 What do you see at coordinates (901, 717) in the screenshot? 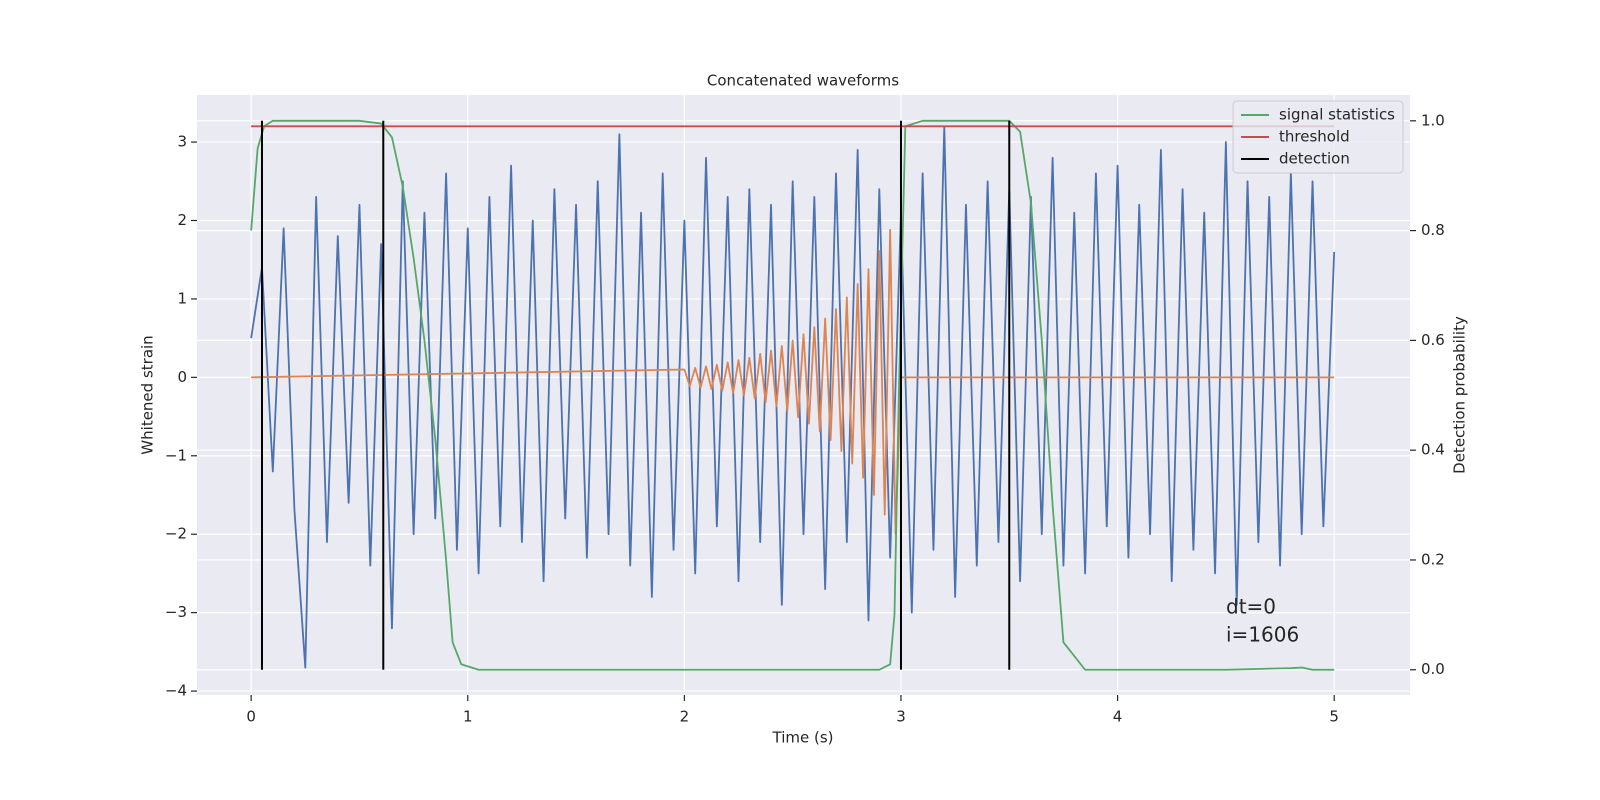
I see `x-tick-label: 3` at bounding box center [901, 717].